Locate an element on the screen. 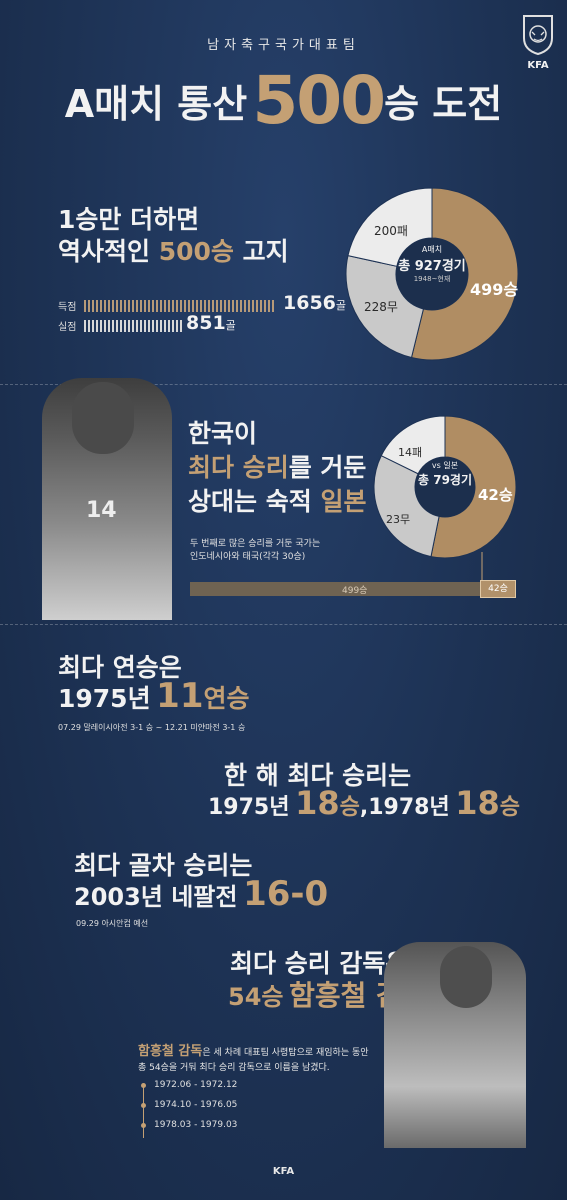 This screenshot has height=1200, width=567. wins-comparison-bar: 499승 42승 is located at coordinates (353, 589).